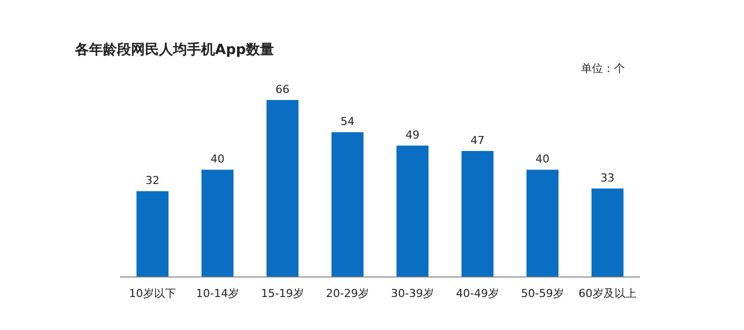 The height and width of the screenshot is (330, 744). I want to click on x-tick-label: 10岁以下, so click(152, 293).